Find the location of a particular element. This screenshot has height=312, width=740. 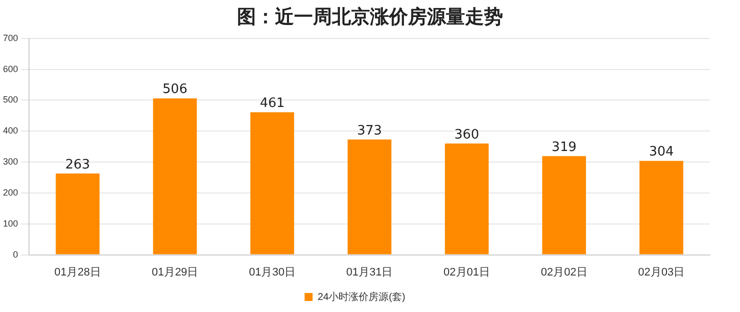

data-label: 319 is located at coordinates (564, 148).